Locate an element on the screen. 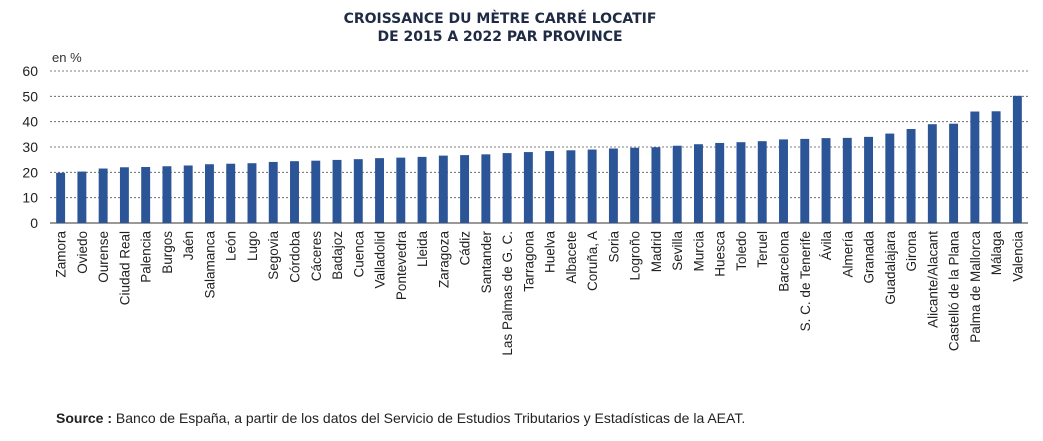  x-tick-label: Guadalajara is located at coordinates (890, 268).